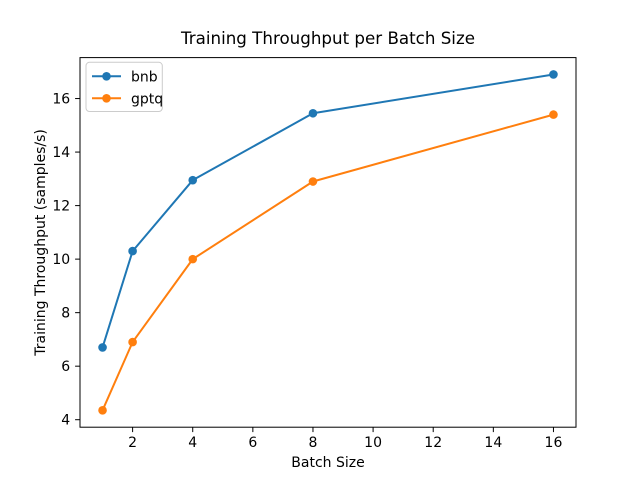 This screenshot has height=480, width=640. I want to click on x-tick-label: 2, so click(132, 443).